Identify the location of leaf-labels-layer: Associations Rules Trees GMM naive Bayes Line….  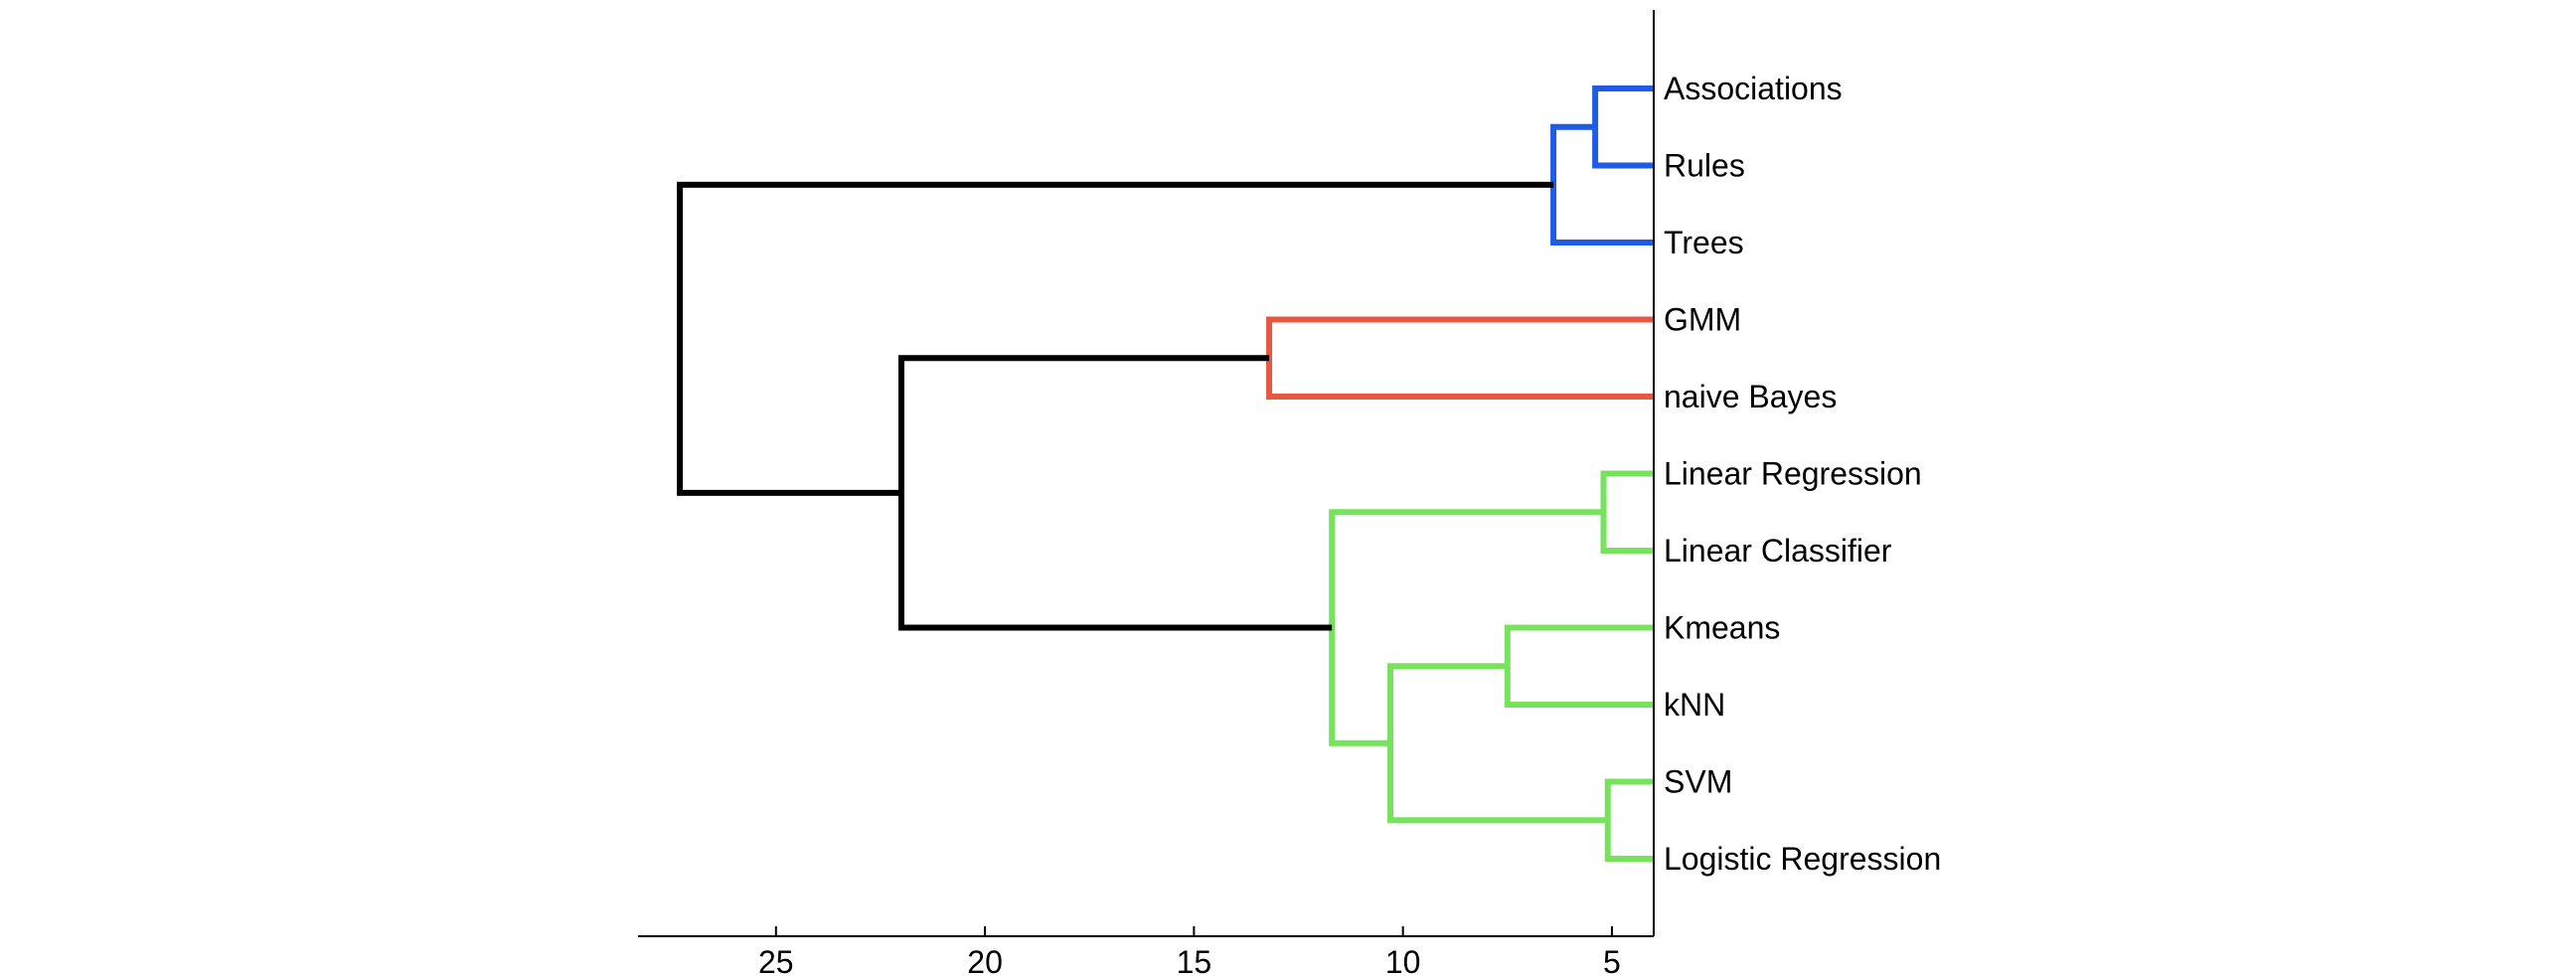
(1802, 474).